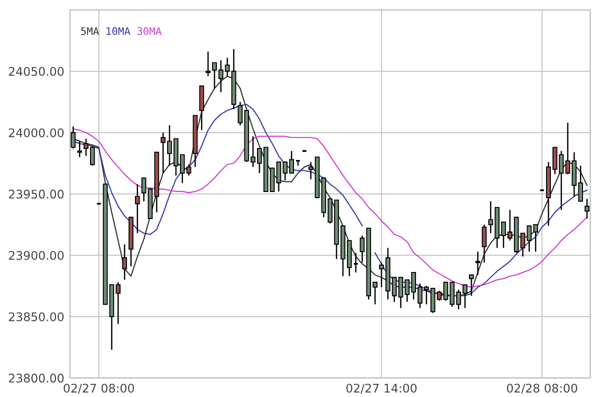 Image resolution: width=598 pixels, height=397 pixels. Describe the element at coordinates (118, 31) in the screenshot. I see `text: 10MA` at that location.